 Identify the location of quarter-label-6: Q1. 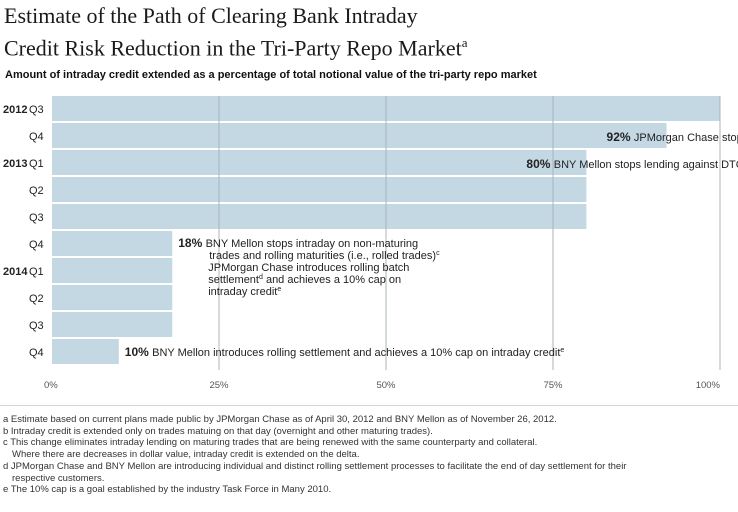
(36, 272).